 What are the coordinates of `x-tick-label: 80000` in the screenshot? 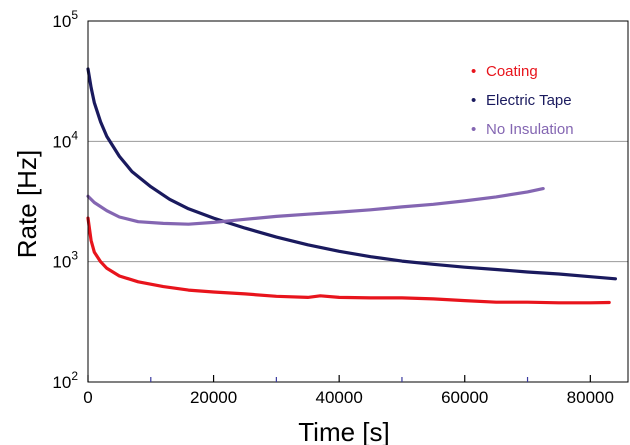 It's located at (590, 397).